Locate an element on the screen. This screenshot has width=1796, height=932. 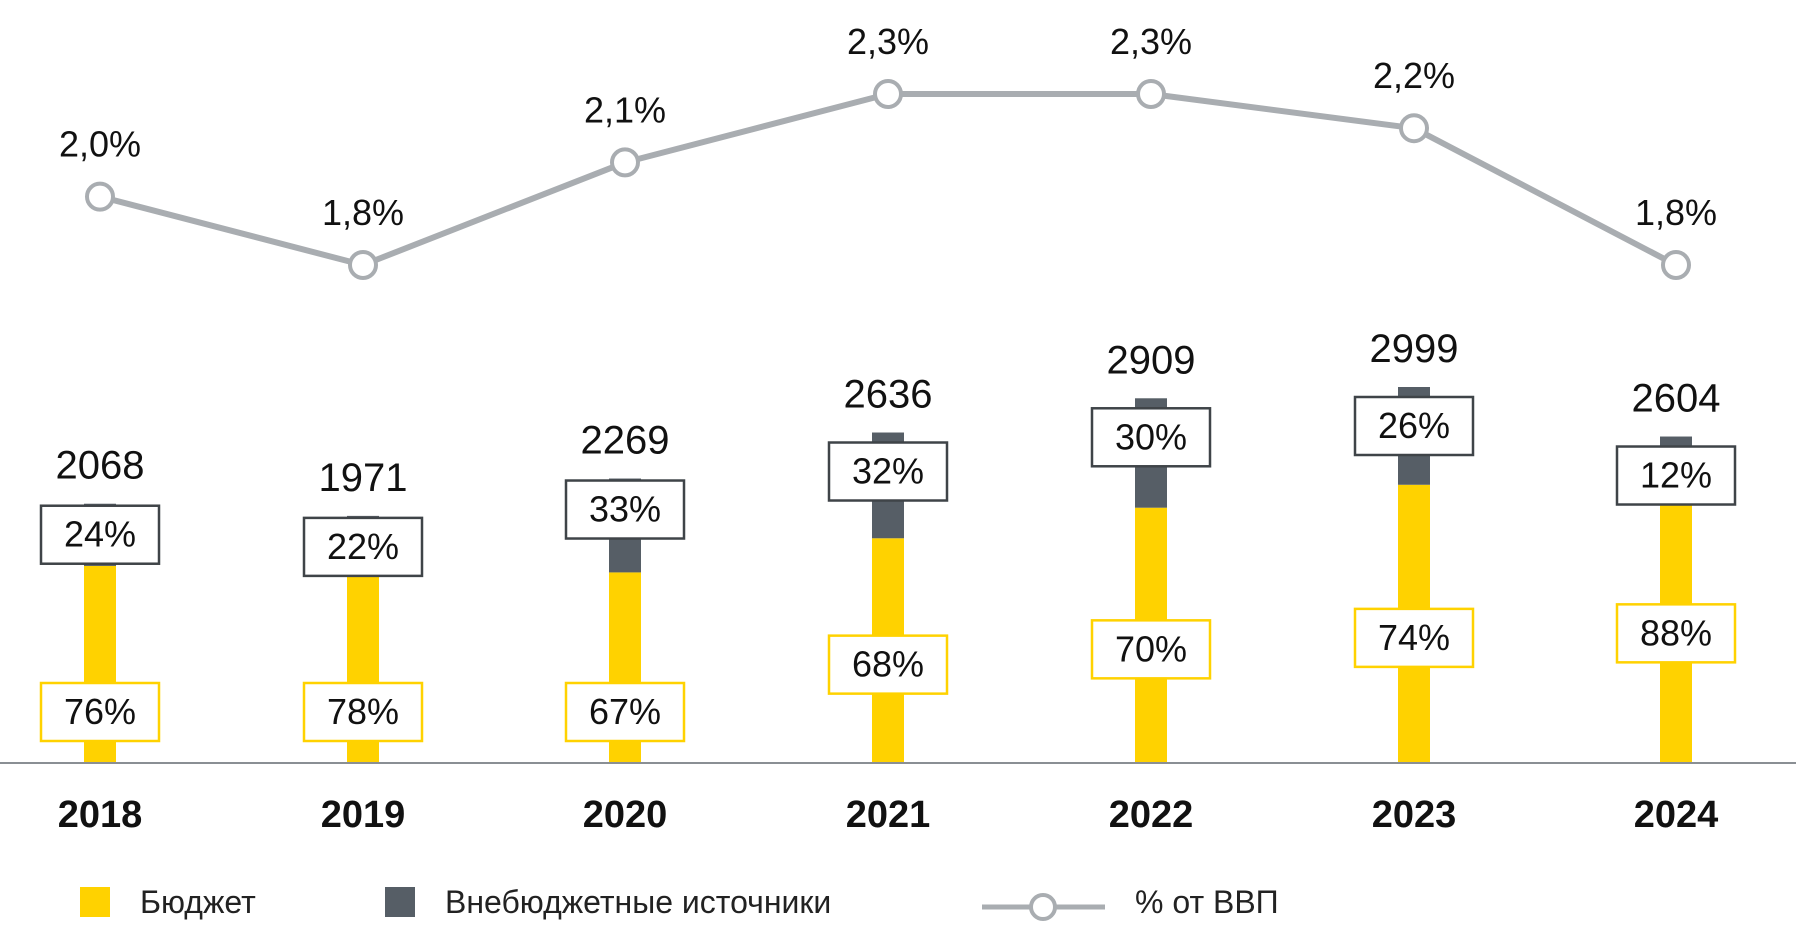
total-label-2020: 2269 is located at coordinates (625, 441).